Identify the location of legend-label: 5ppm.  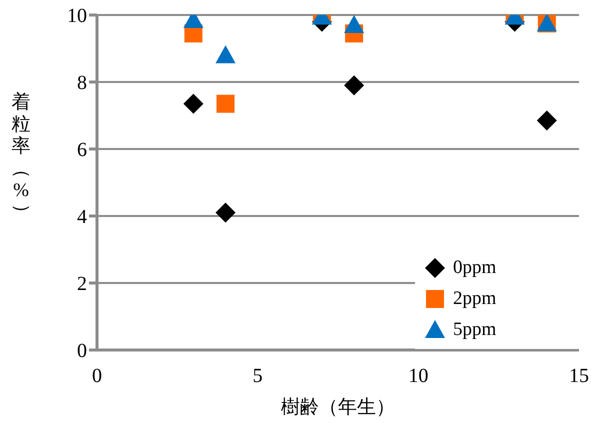
(474, 330).